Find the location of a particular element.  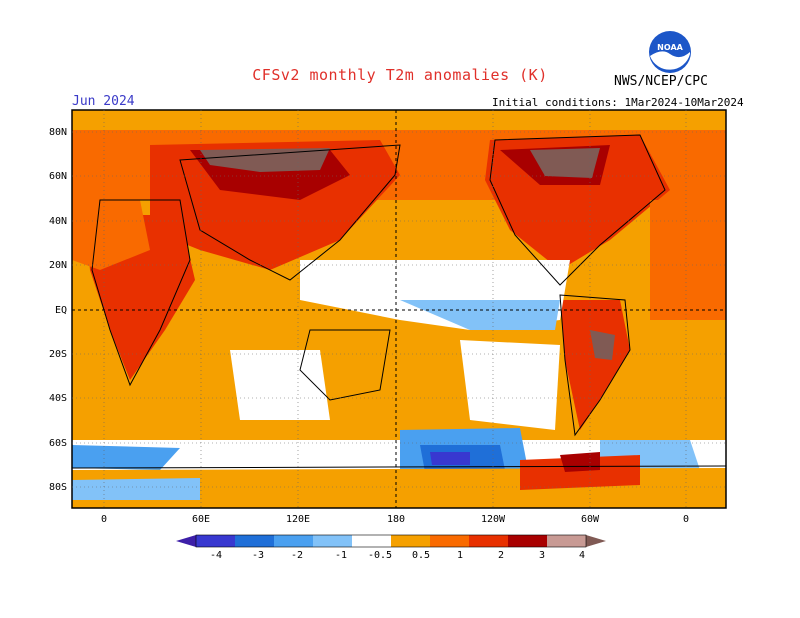

colorbar-arrow-left is located at coordinates (186, 541).